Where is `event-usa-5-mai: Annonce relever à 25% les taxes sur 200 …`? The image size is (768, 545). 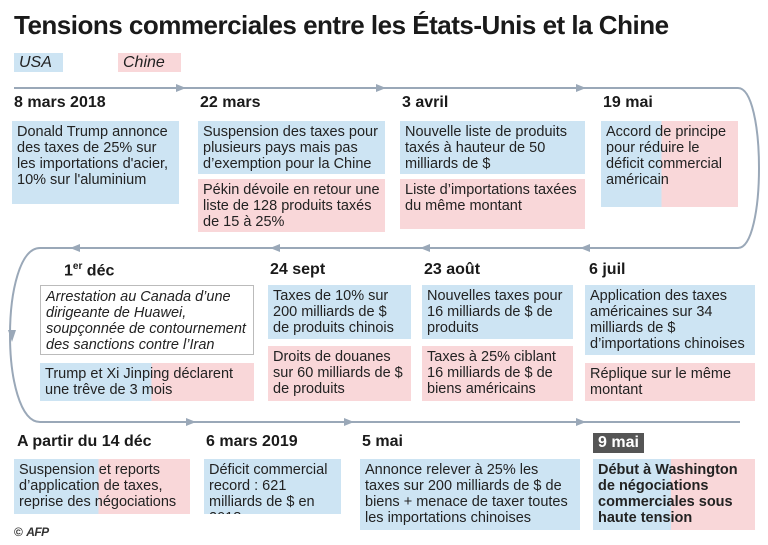
event-usa-5-mai: Annonce relever à 25% les taxes sur 200 … is located at coordinates (470, 494).